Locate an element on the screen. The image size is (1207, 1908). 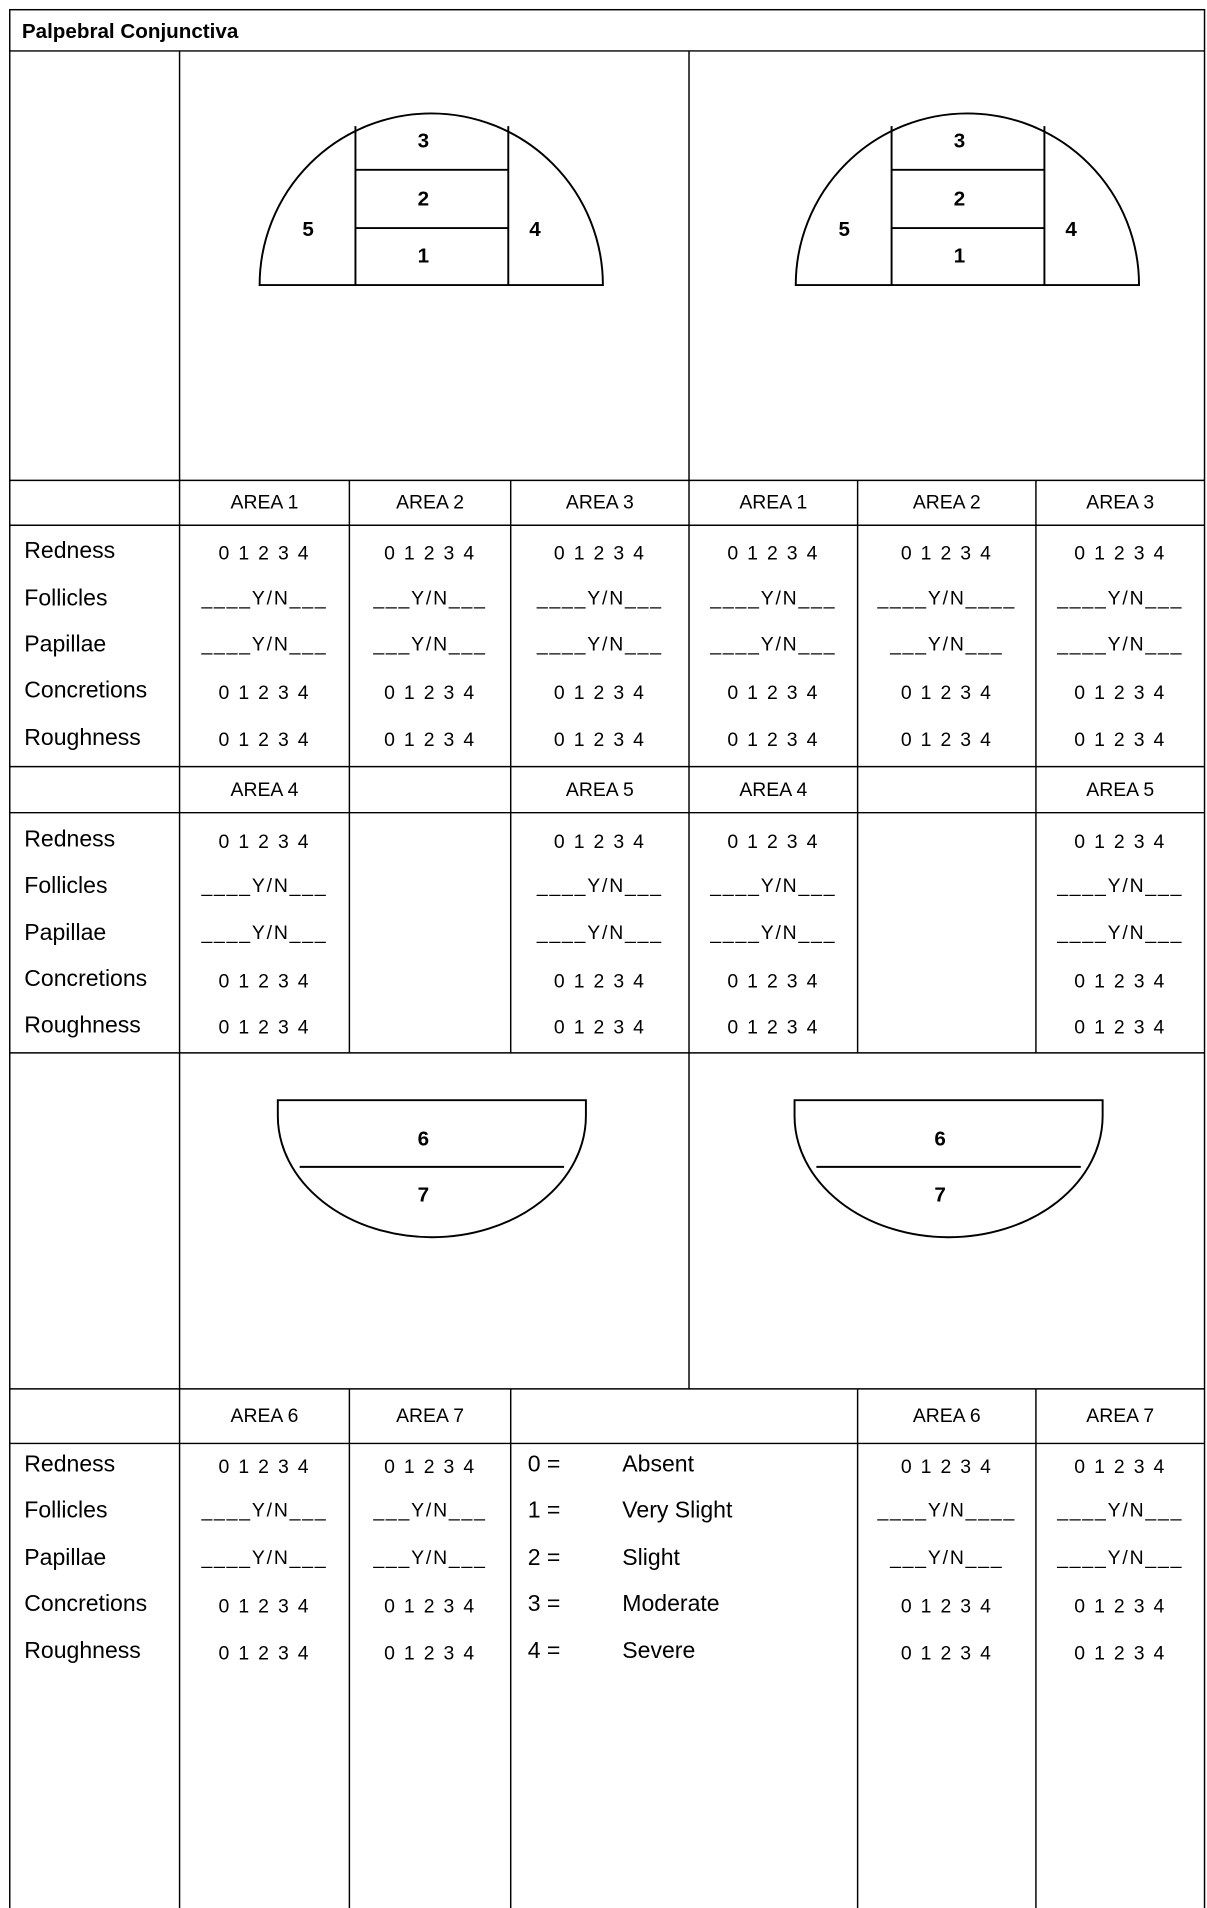
row-label: Papillae is located at coordinates (65, 1557).